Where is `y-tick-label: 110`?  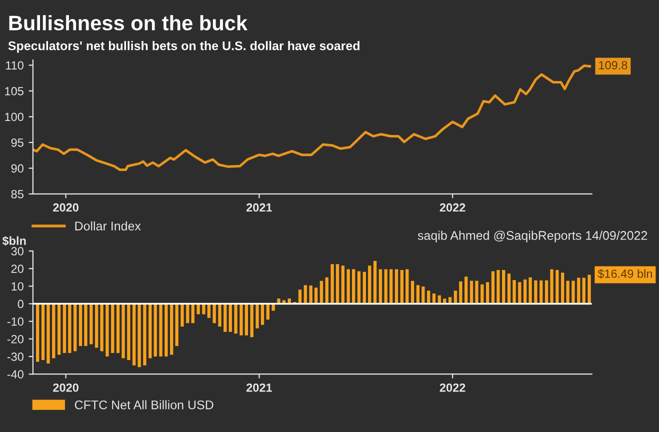 y-tick-label: 110 is located at coordinates (15, 65).